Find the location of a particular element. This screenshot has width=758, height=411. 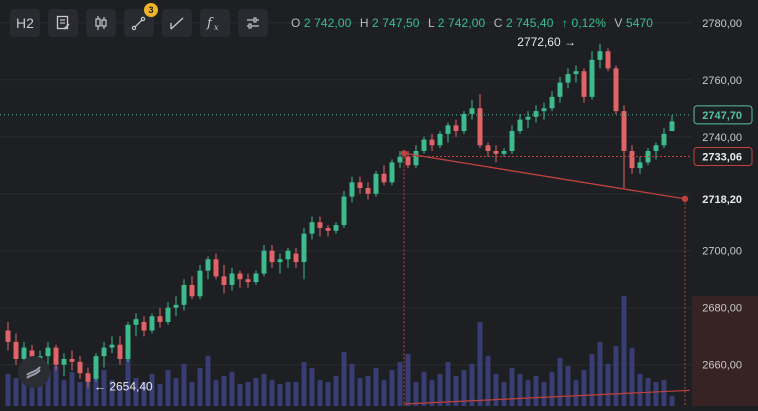

settings-button is located at coordinates (253, 23).